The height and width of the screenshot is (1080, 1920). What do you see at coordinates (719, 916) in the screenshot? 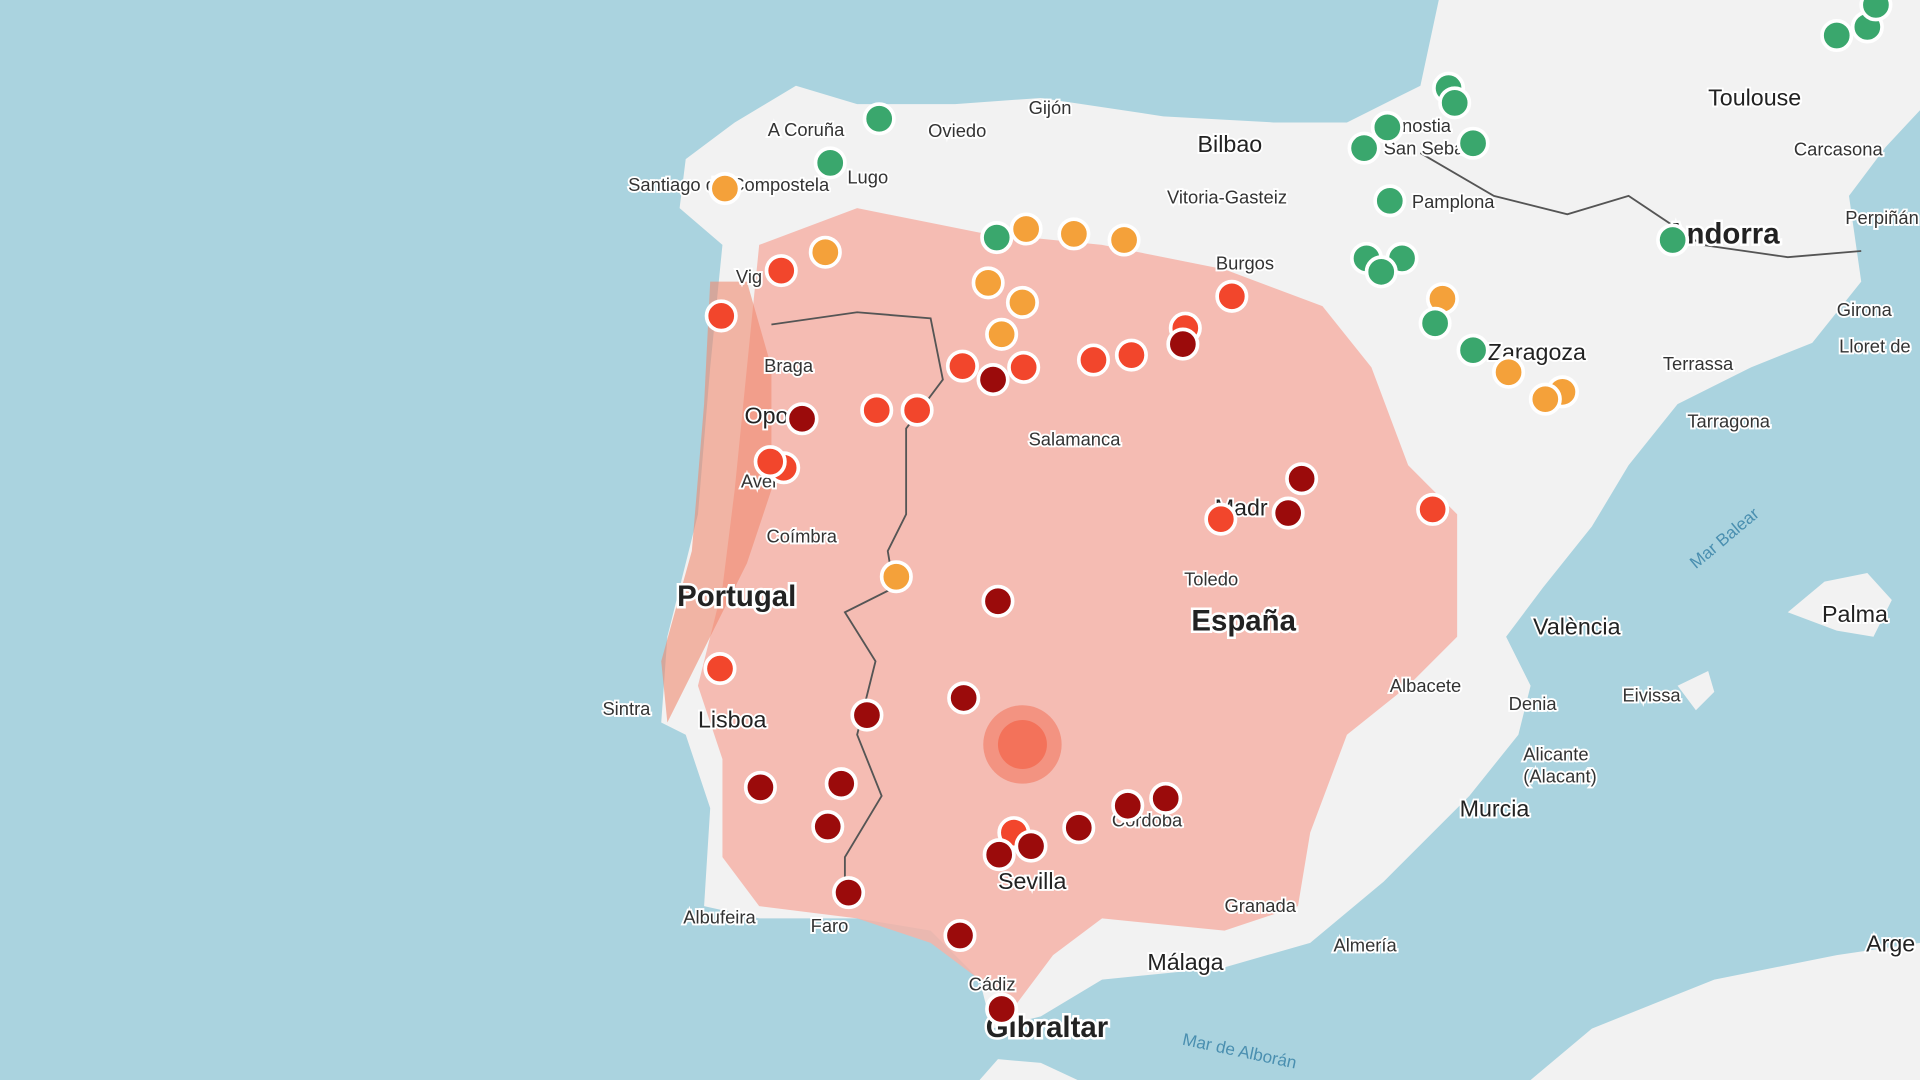
I see `city-label: Albufeira` at bounding box center [719, 916].